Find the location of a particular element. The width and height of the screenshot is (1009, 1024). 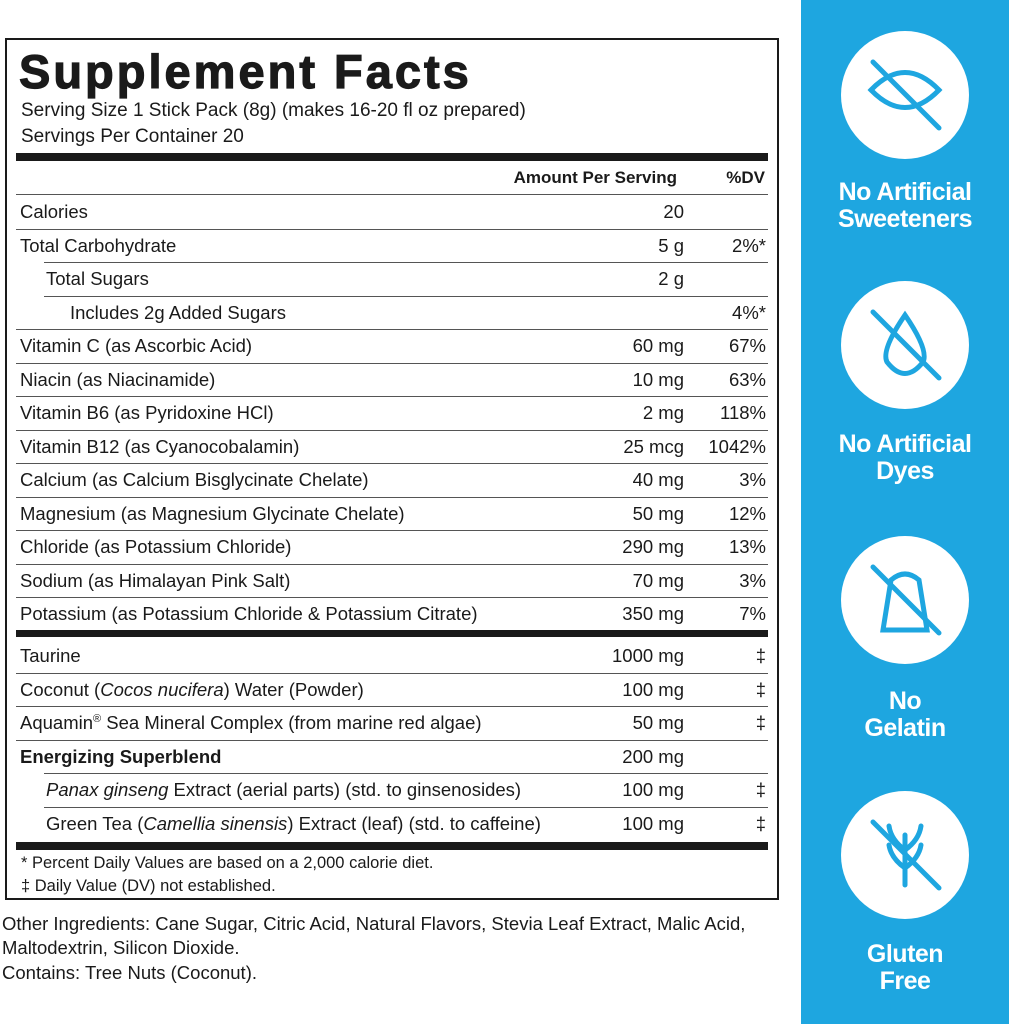

badge-text: Gluten is located at coordinates (905, 954).